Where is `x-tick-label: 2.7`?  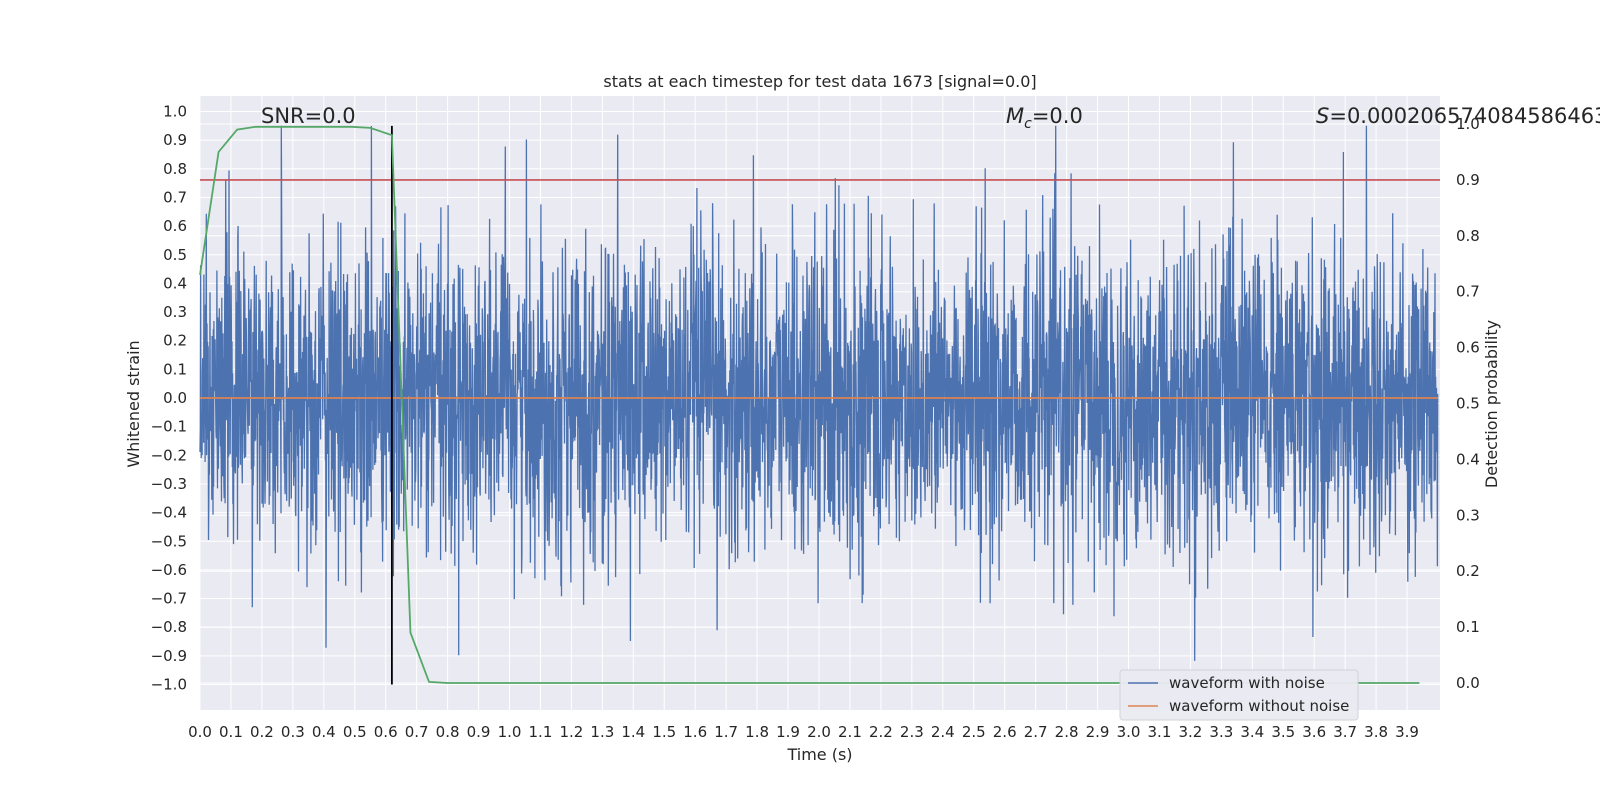 x-tick-label: 2.7 is located at coordinates (1036, 732).